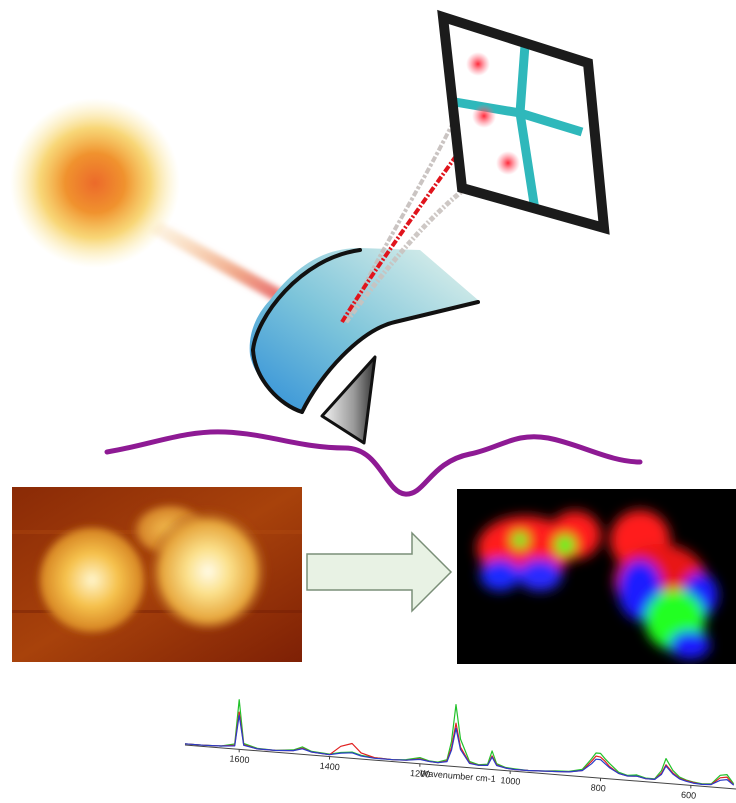  Describe the element at coordinates (95, 183) in the screenshot. I see `sun-glow-icon` at that location.